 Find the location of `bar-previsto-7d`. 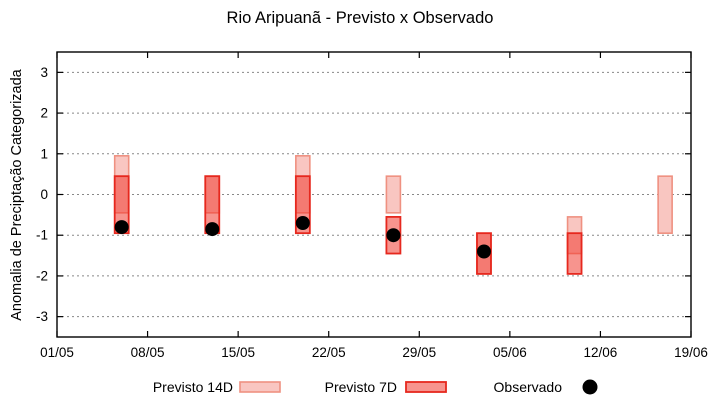

bar-previsto-7d is located at coordinates (574, 253).